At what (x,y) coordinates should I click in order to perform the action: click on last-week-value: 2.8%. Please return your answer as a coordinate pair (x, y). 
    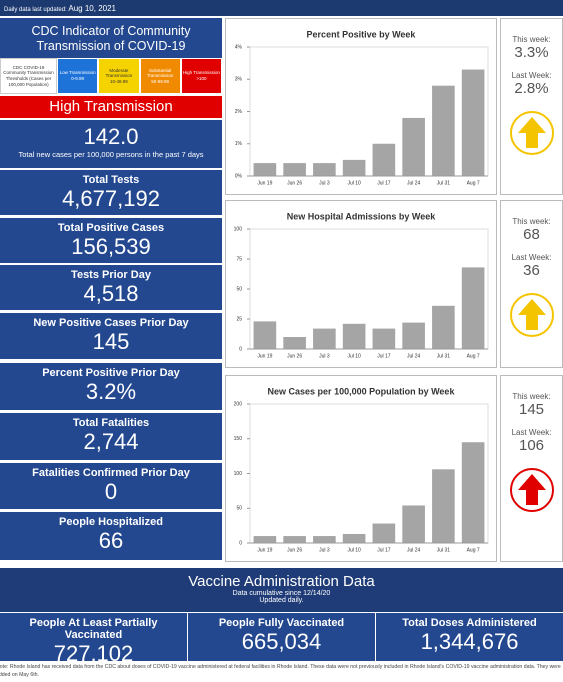
    Looking at the image, I should click on (531, 88).